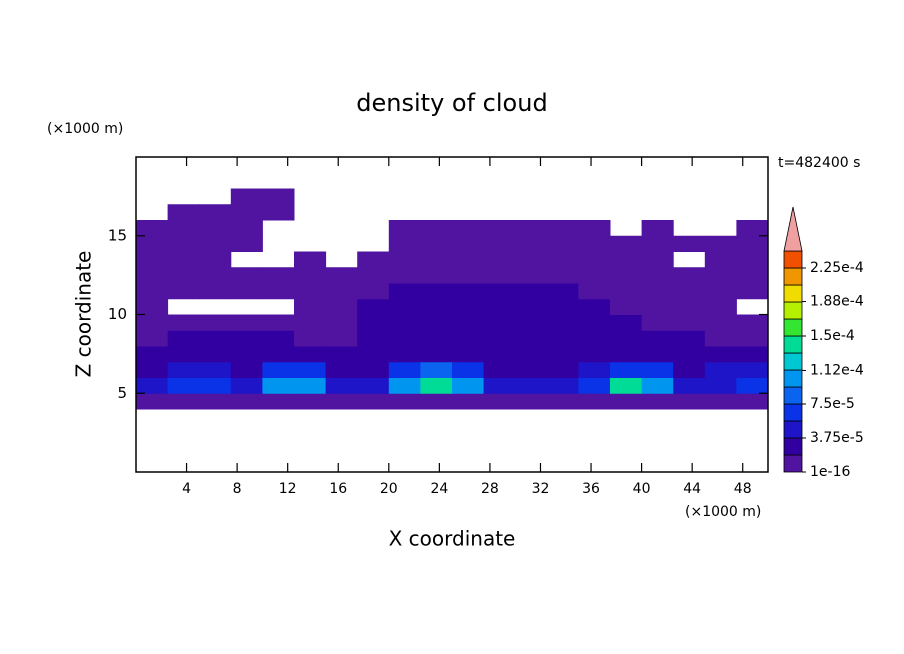 The height and width of the screenshot is (654, 904). Describe the element at coordinates (837, 370) in the screenshot. I see `colorbar-tick-label: 1.12e-4` at that location.